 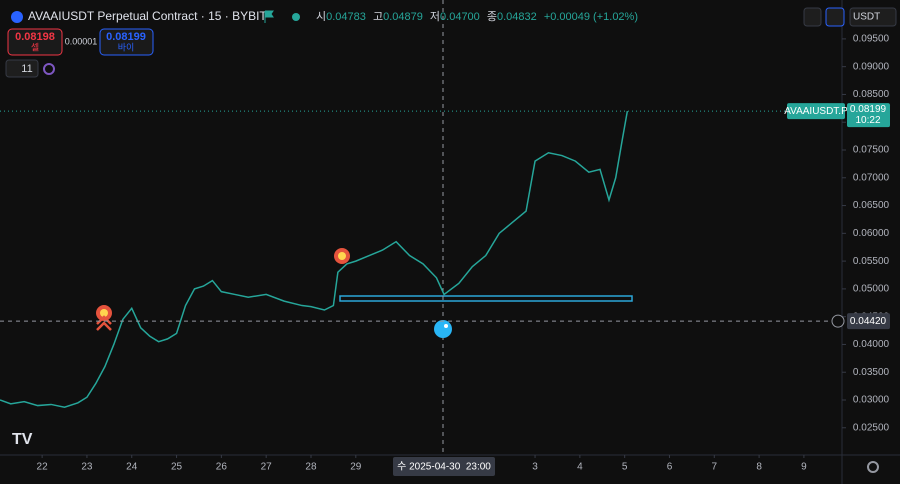 What do you see at coordinates (873, 467) in the screenshot?
I see `settings-icon` at bounding box center [873, 467].